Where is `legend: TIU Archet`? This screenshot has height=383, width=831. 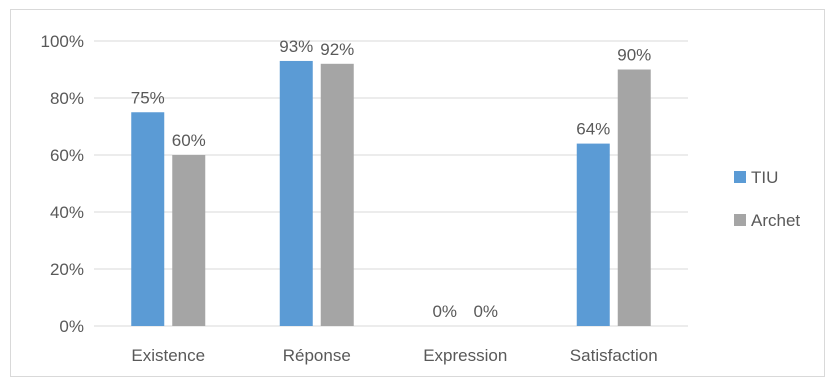
legend: TIU Archet is located at coordinates (767, 199).